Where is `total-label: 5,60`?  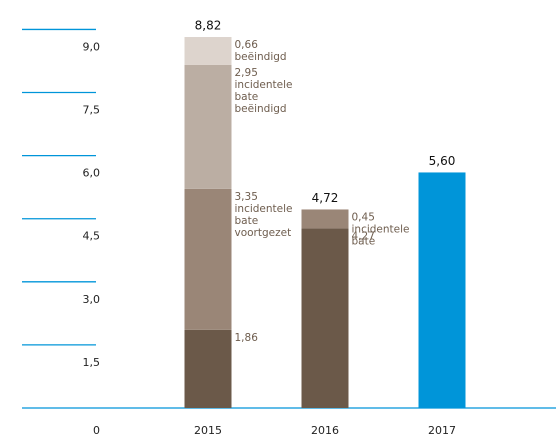
total-label: 5,60 is located at coordinates (442, 161).